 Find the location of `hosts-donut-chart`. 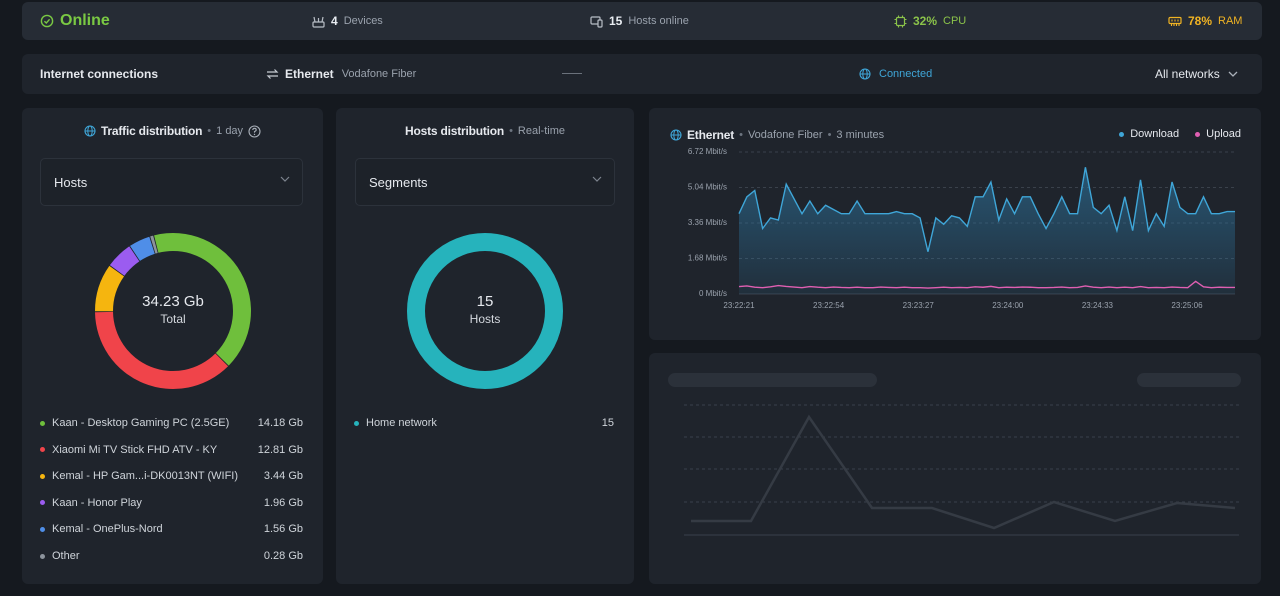

hosts-donut-chart is located at coordinates (485, 311).